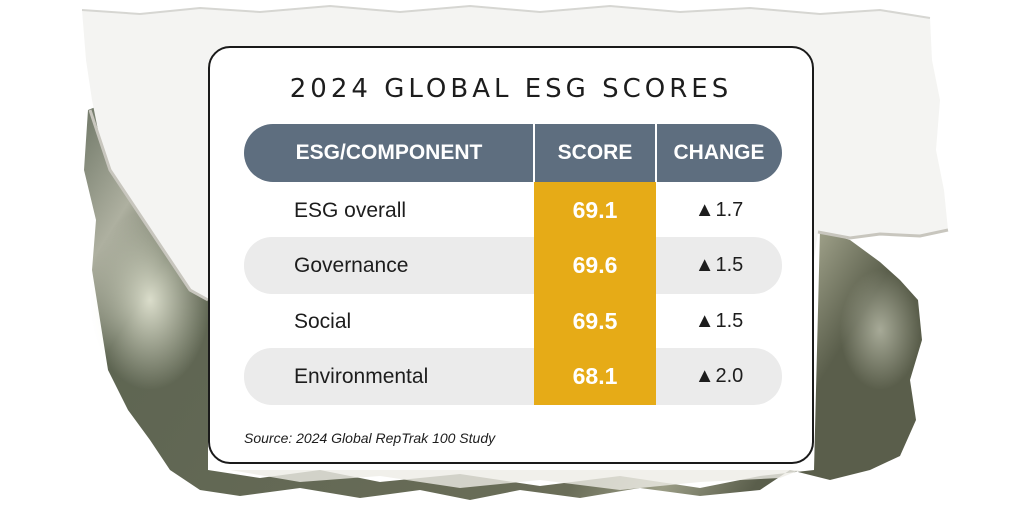 Image resolution: width=1024 pixels, height=512 pixels. I want to click on table-header: ESG/COMPONENT SCORE CHANGE, so click(513, 153).